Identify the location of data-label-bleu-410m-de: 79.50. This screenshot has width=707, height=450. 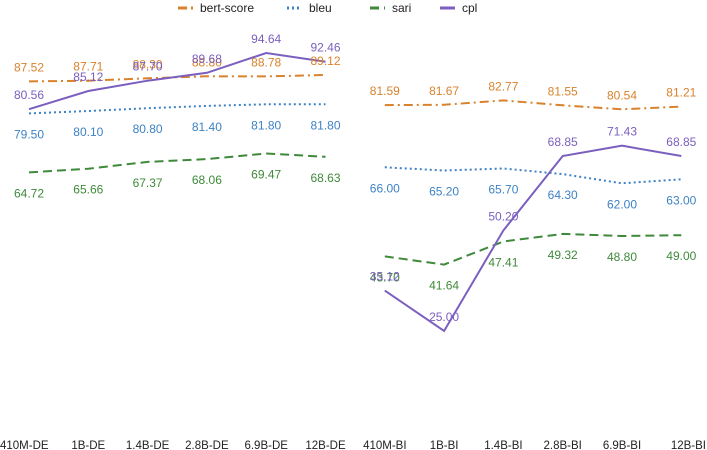
(29, 134).